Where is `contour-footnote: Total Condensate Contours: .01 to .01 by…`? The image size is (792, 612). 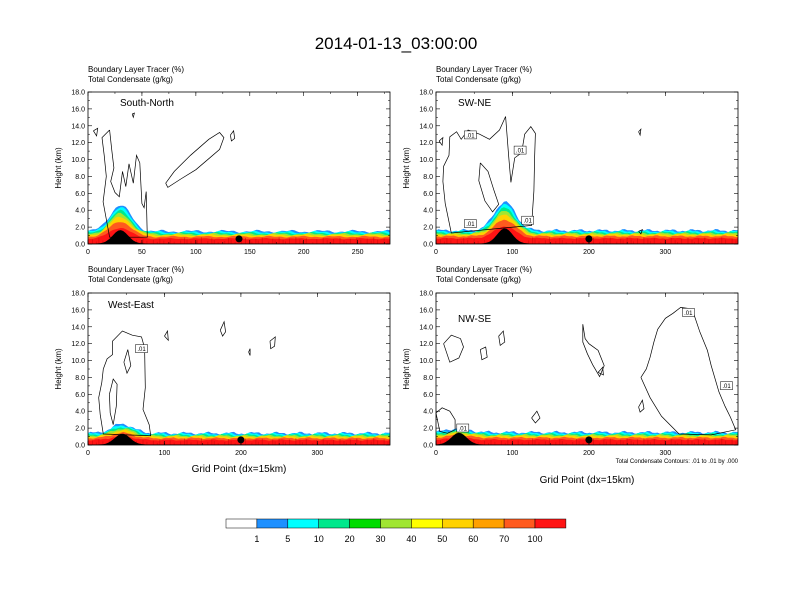 contour-footnote: Total Condensate Contours: .01 to .01 by… is located at coordinates (677, 462).